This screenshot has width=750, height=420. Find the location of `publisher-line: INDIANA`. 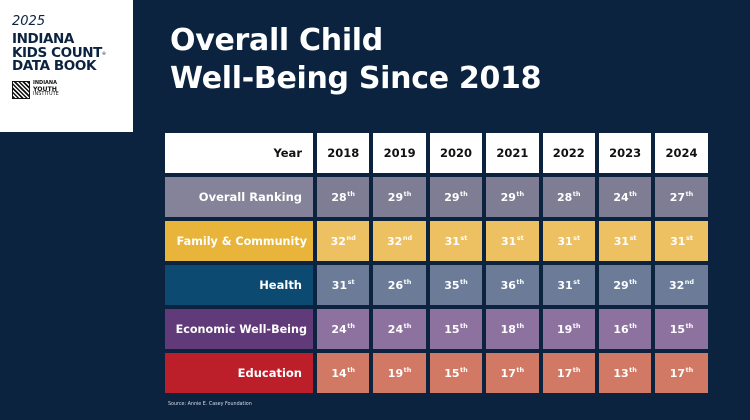

publisher-line: INDIANA is located at coordinates (45, 83).